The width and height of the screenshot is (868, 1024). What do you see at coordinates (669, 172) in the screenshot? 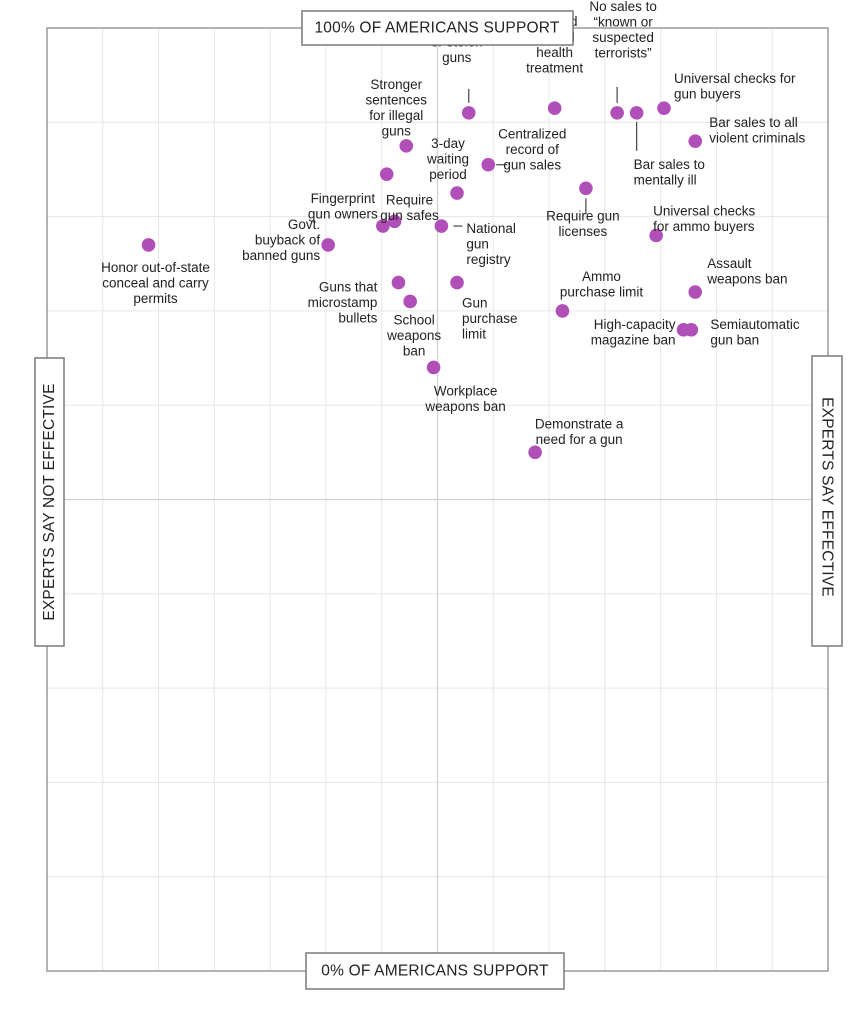
I see `point-label: Bar sales to mentally ill` at bounding box center [669, 172].